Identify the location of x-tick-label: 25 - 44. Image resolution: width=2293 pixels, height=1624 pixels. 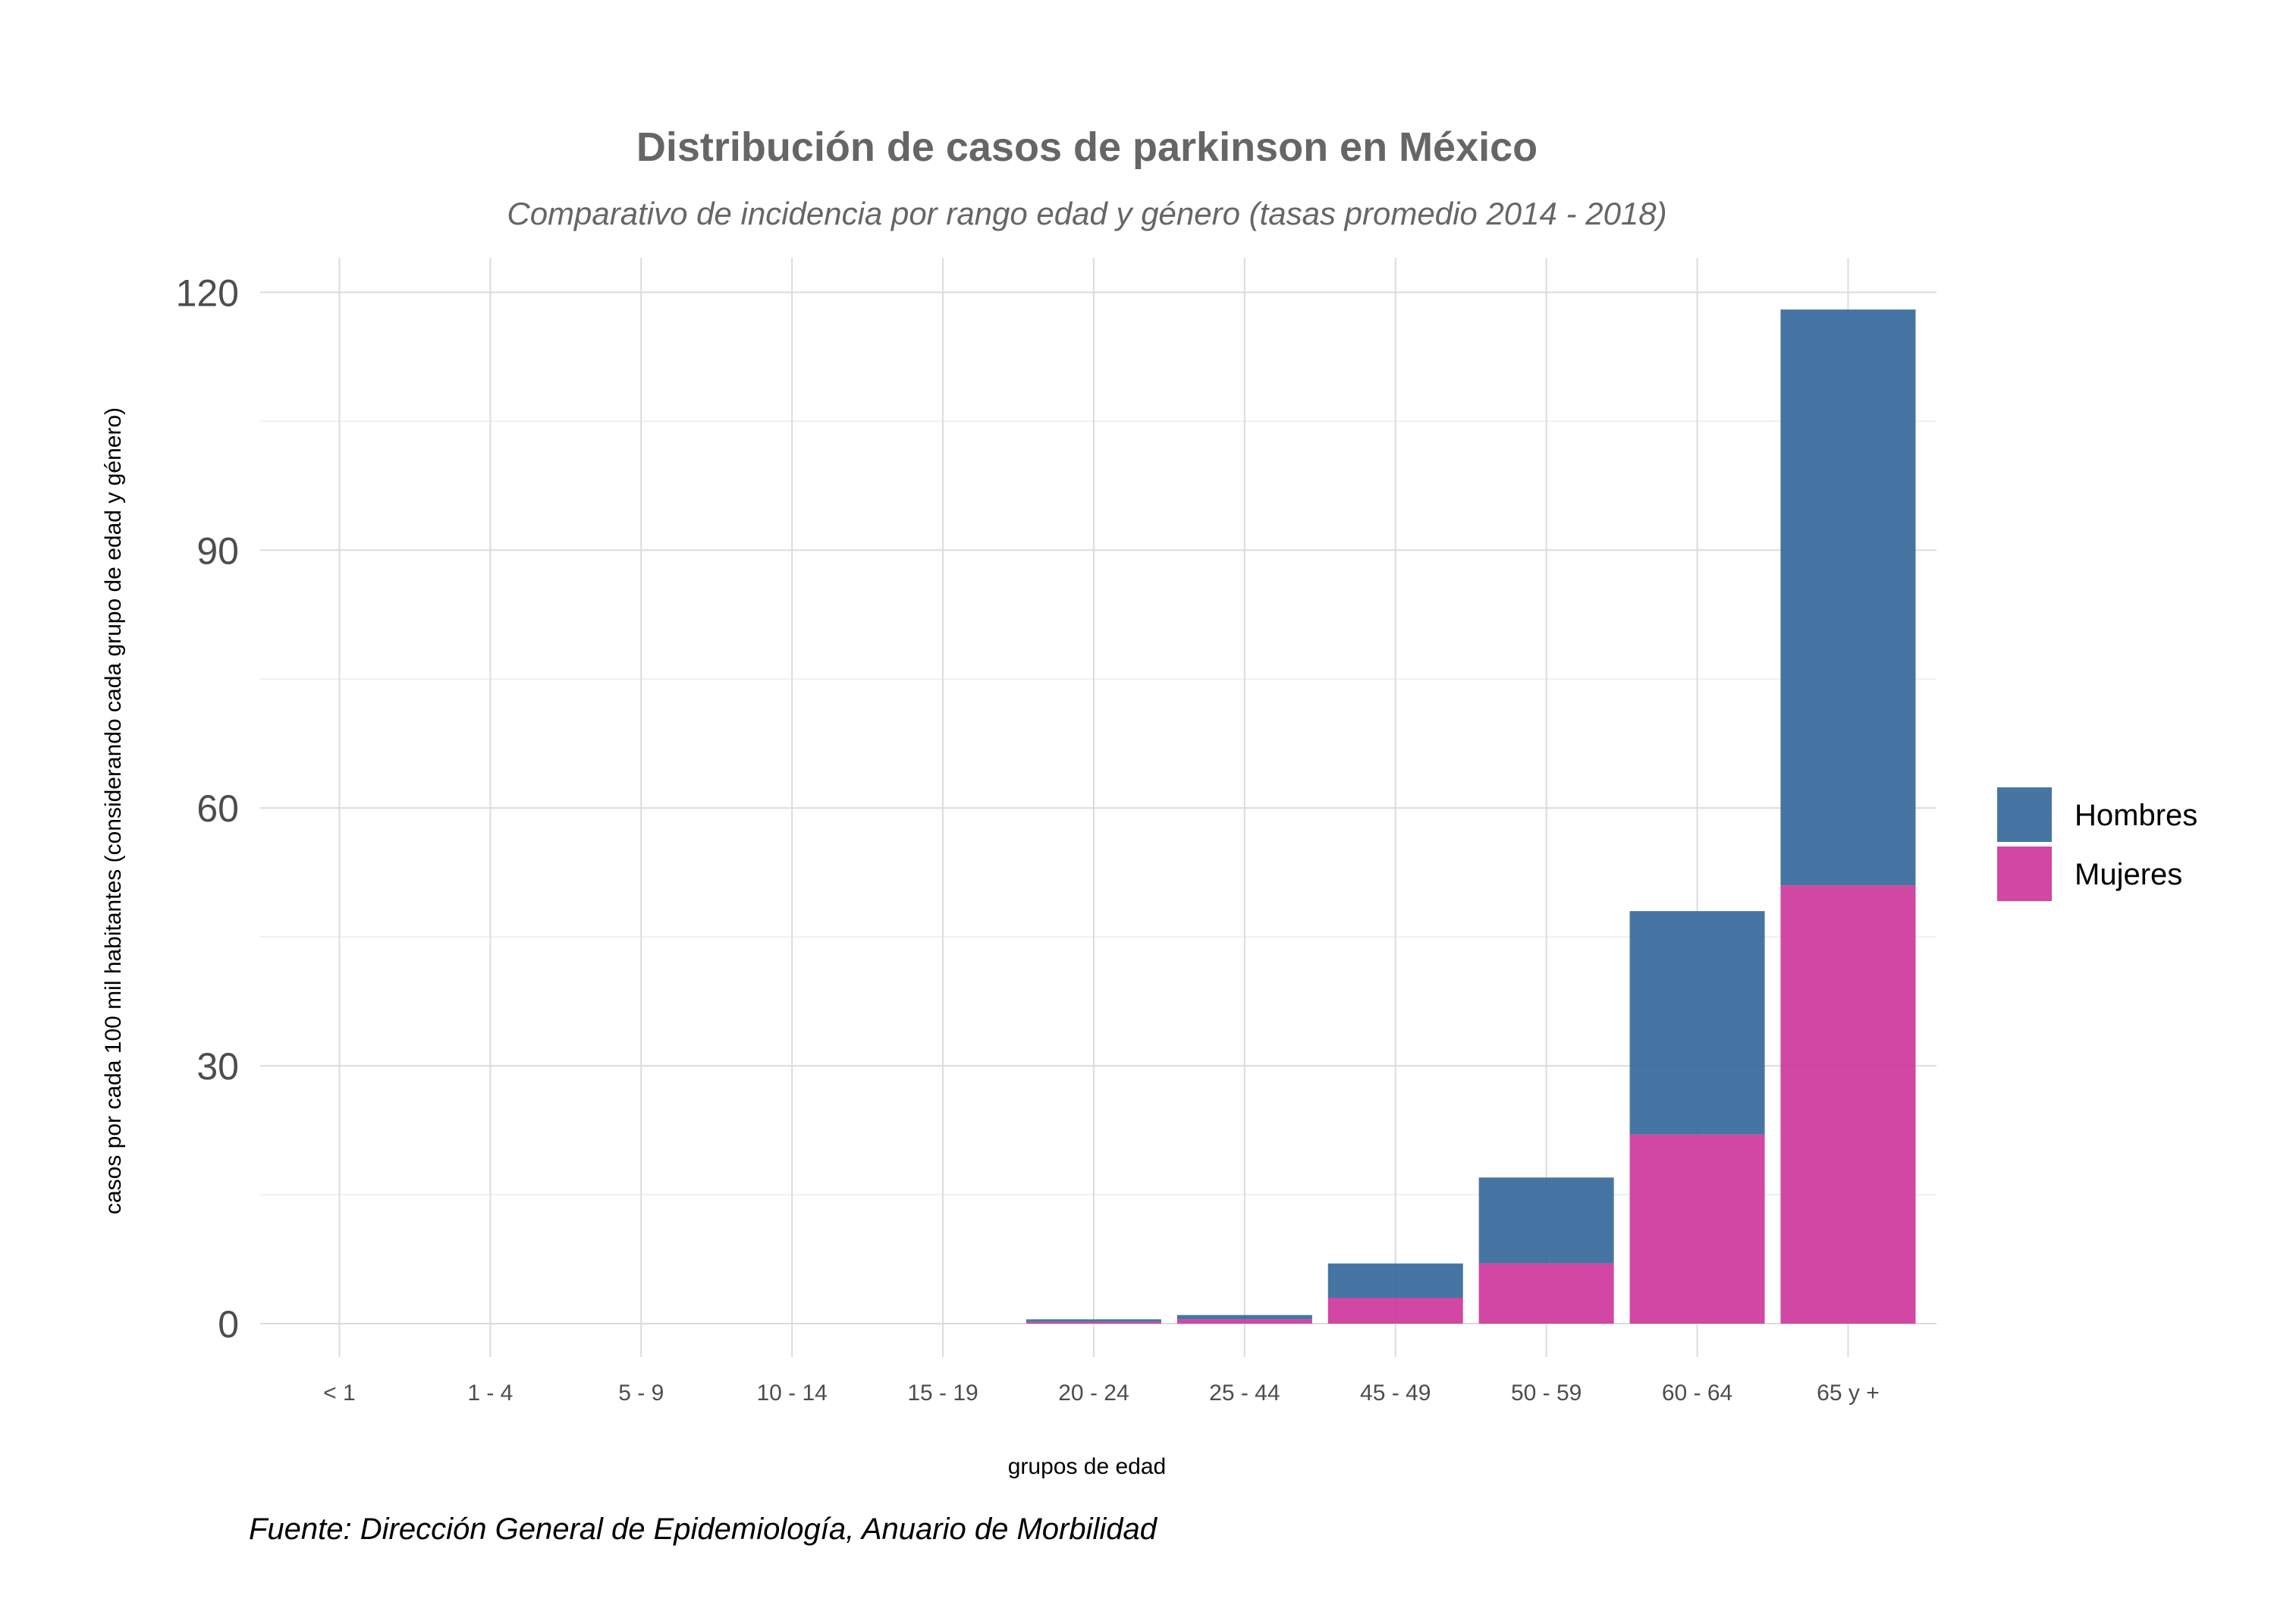
(1244, 1393).